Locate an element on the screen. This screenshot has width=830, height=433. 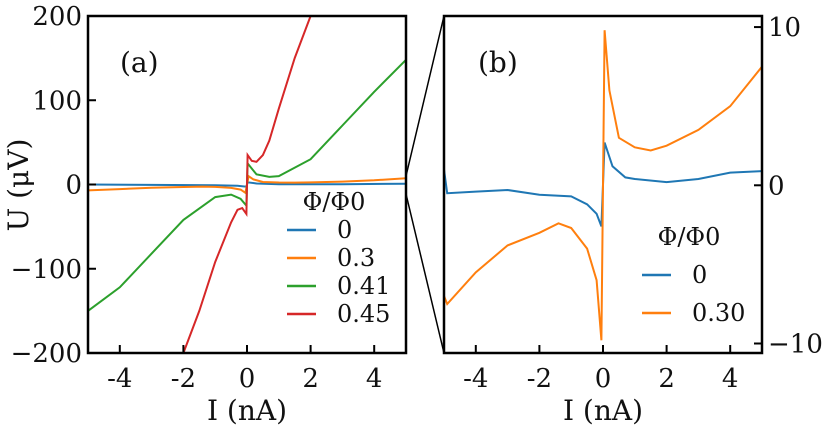
pa-legend-label: 0.45 is located at coordinates (363, 314).